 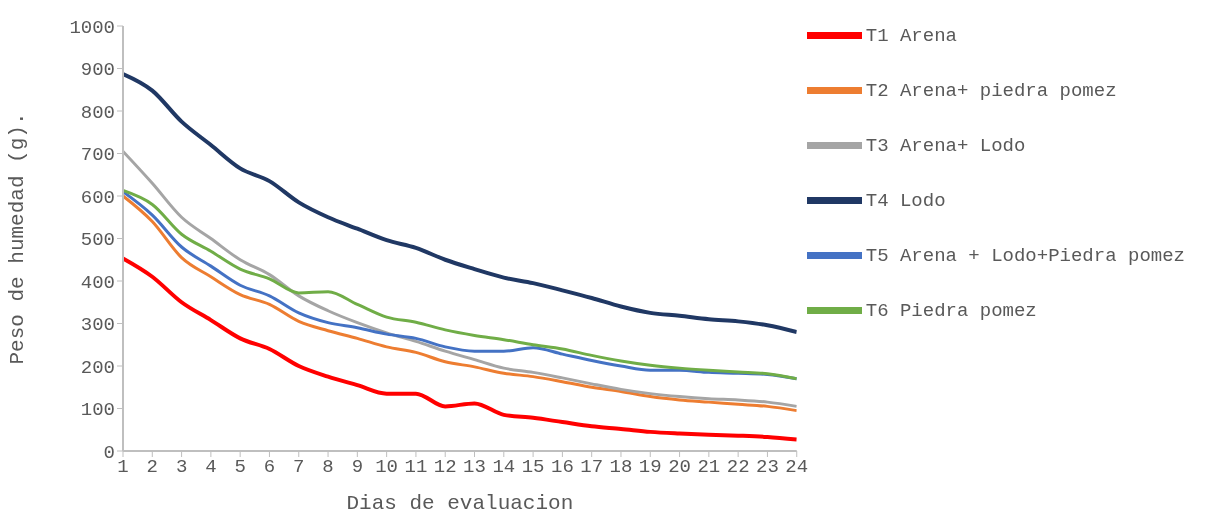 What do you see at coordinates (679, 467) in the screenshot?
I see `x-tick-label: 20` at bounding box center [679, 467].